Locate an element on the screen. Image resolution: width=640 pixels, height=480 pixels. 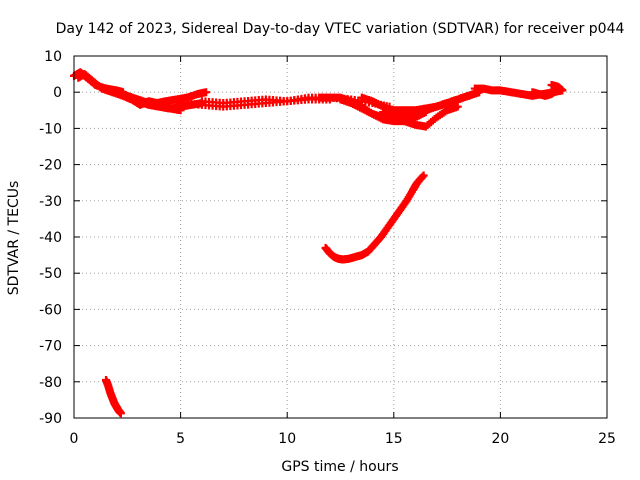
y-tick-label: -20 is located at coordinates (50, 166).